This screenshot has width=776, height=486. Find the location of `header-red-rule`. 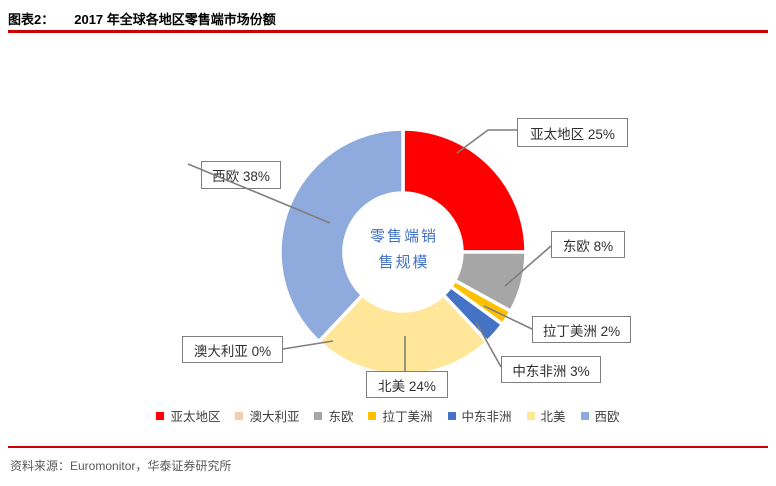

header-red-rule is located at coordinates (388, 31).